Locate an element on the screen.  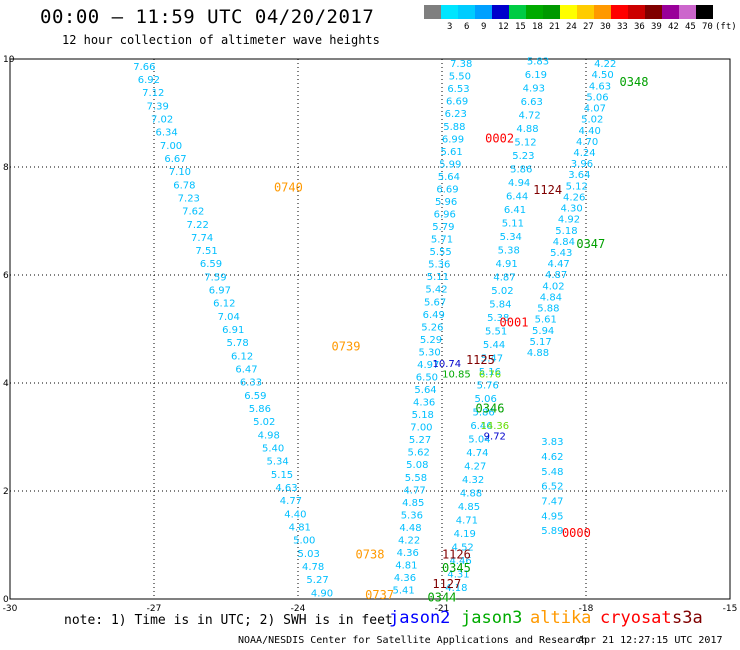
scale-label: 18 is located at coordinates (537, 27).